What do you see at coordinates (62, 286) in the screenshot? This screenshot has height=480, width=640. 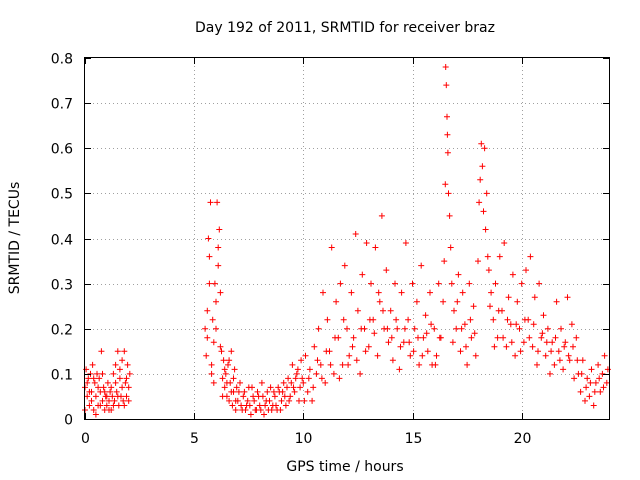 I see `y-tick-label: 0.3` at bounding box center [62, 286].